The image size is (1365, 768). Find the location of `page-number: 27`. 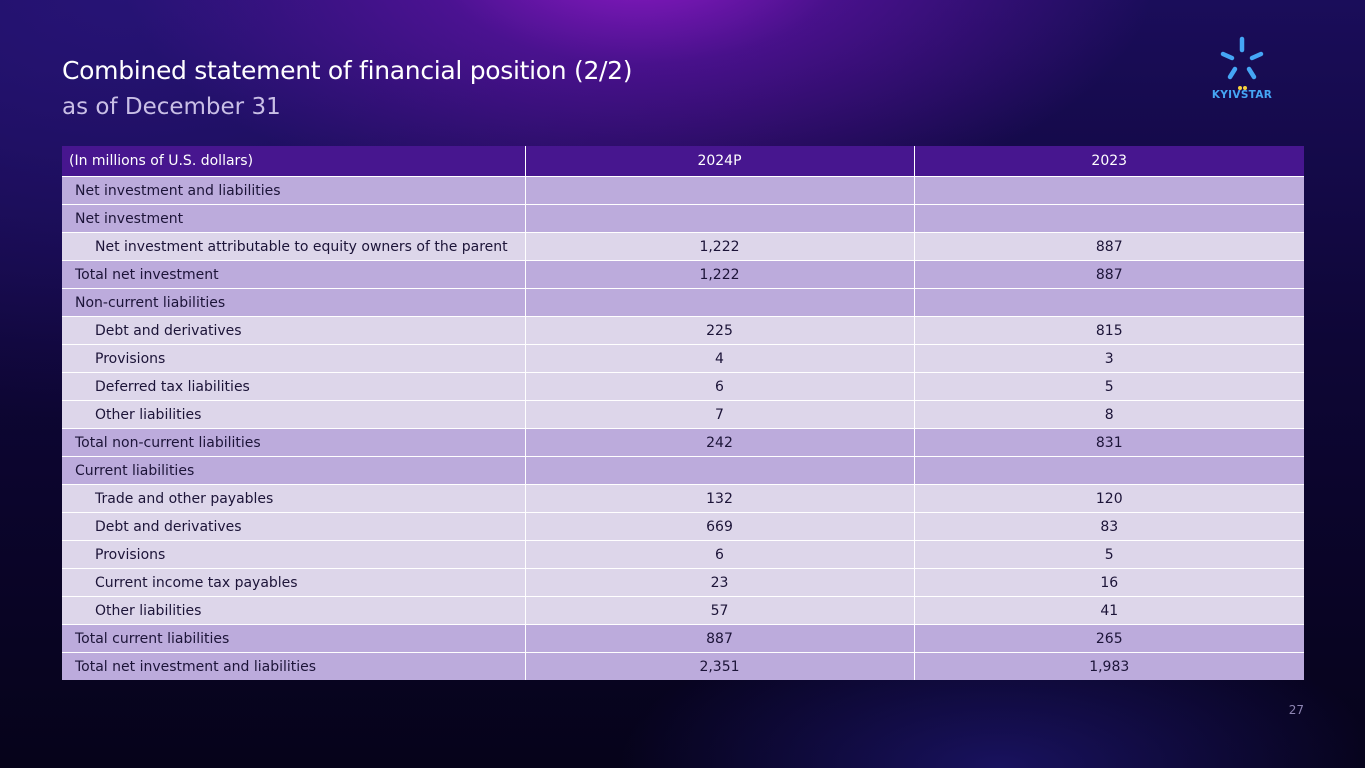

page-number: 27 is located at coordinates (1296, 710).